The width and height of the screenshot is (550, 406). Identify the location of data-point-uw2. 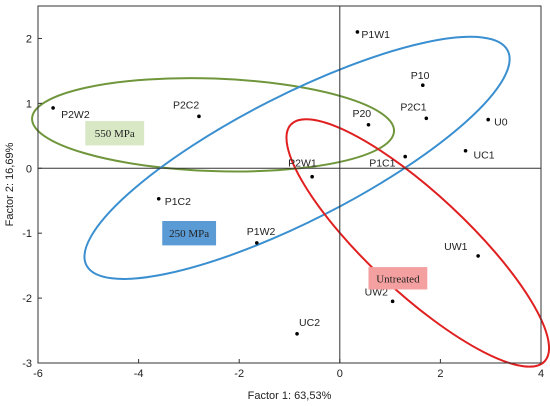
(392, 301).